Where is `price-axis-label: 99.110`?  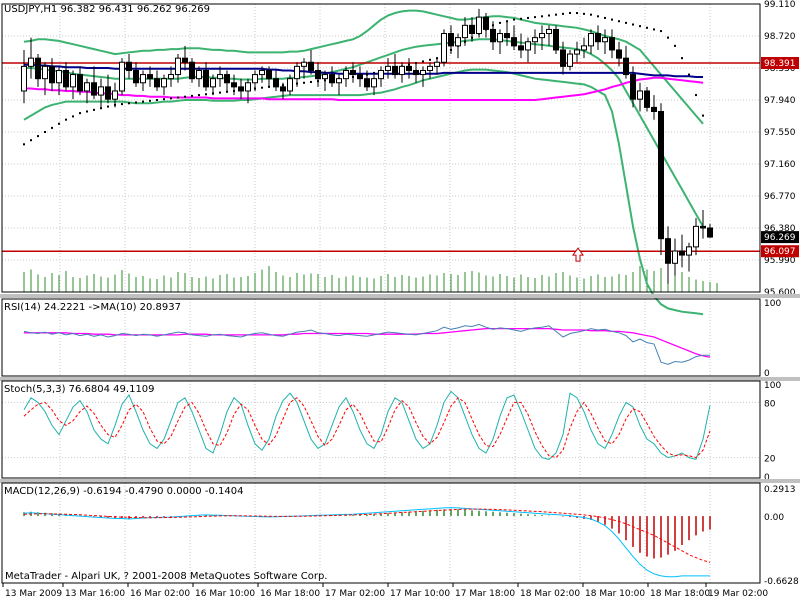 price-axis-label: 99.110 is located at coordinates (780, 5).